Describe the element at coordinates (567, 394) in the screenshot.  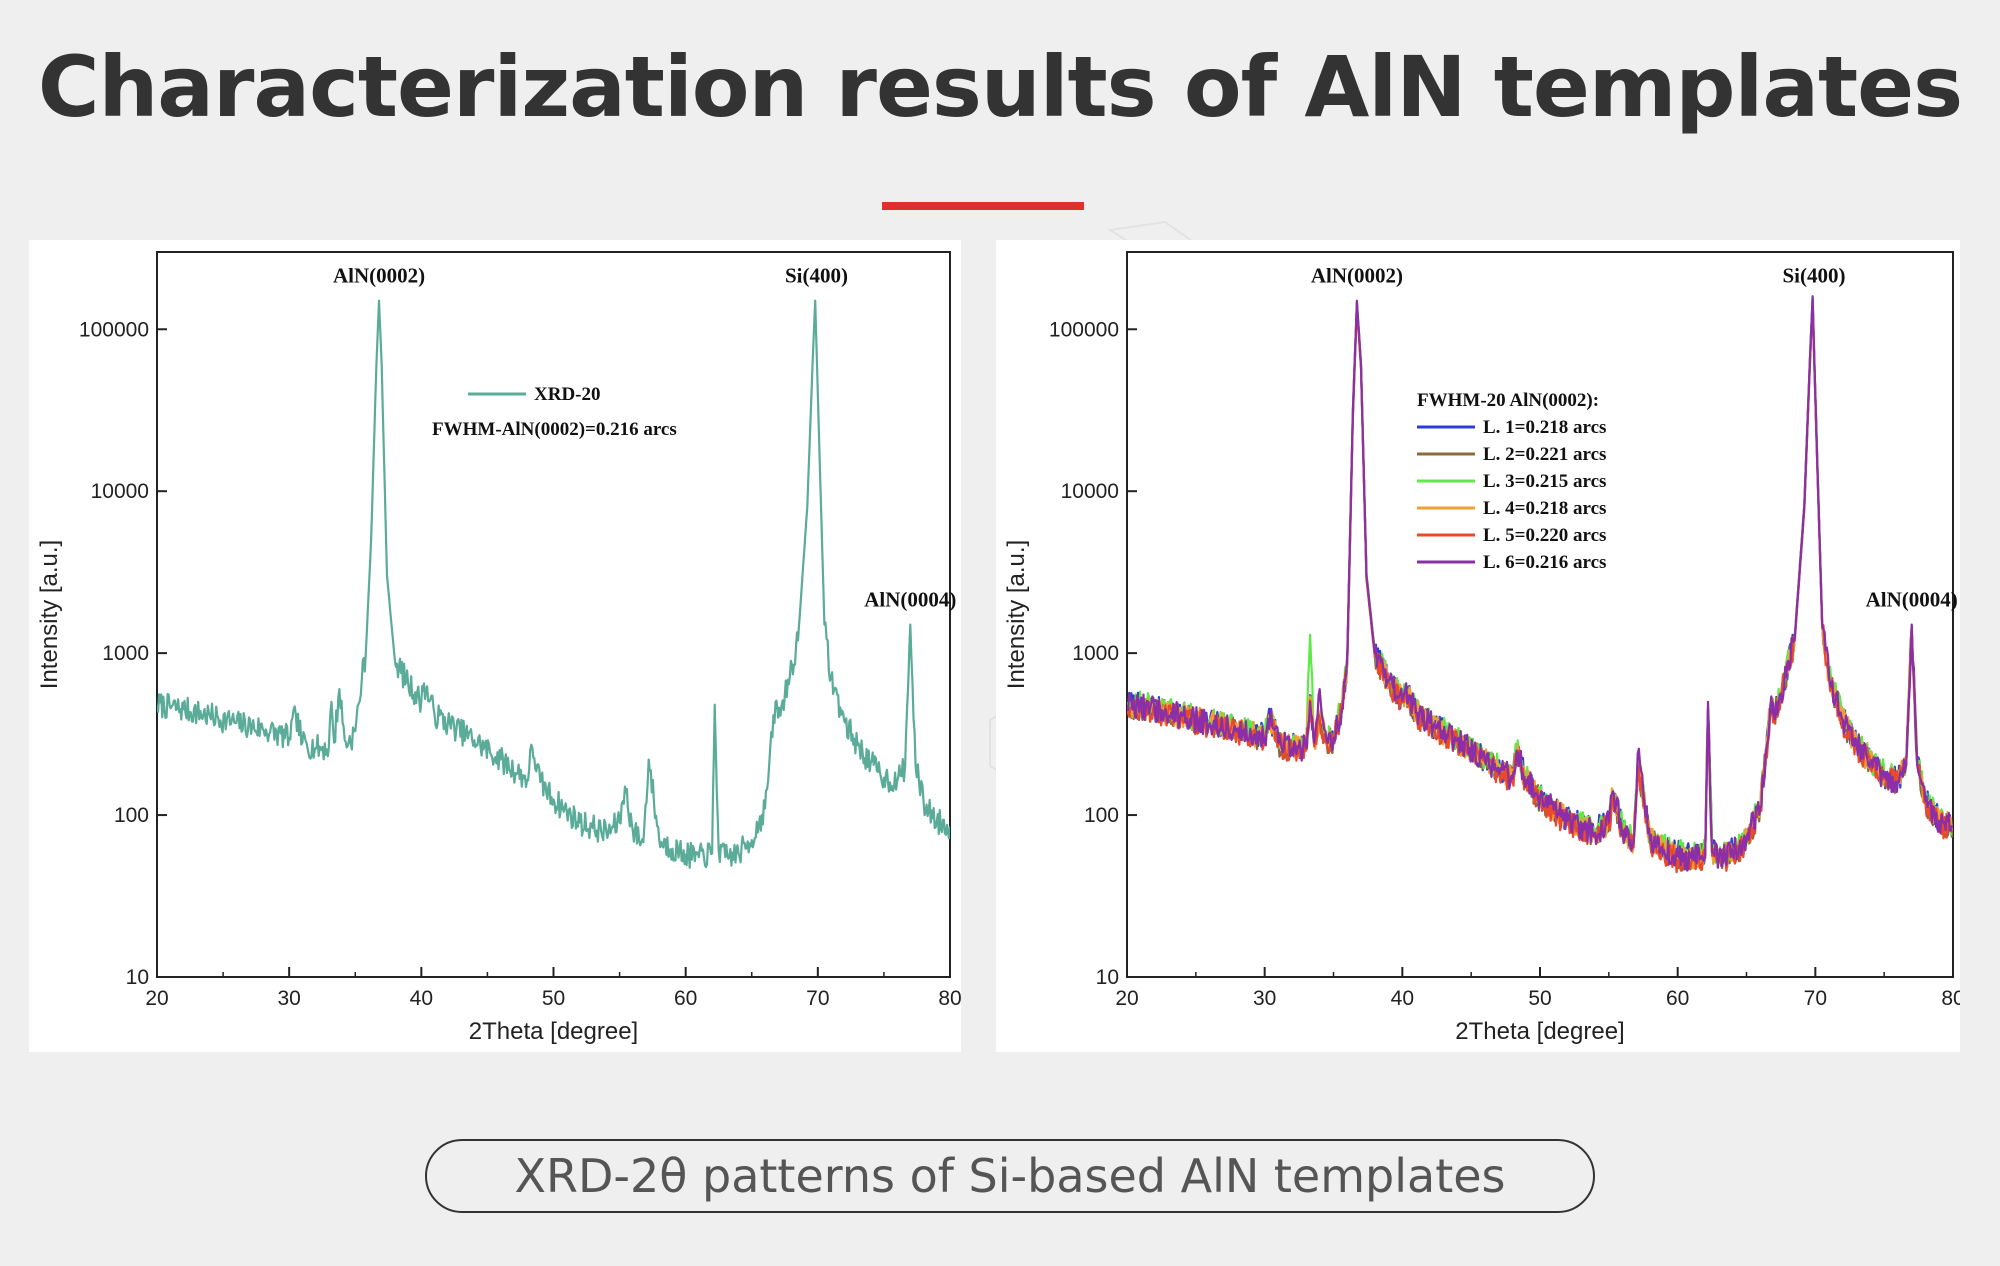
I see `legend-label: XRD-20` at that location.